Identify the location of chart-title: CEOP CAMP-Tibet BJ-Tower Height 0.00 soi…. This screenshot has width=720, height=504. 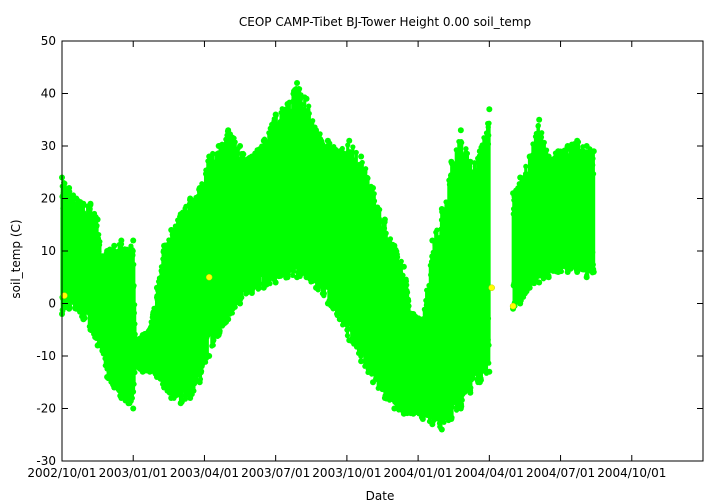
(385, 22).